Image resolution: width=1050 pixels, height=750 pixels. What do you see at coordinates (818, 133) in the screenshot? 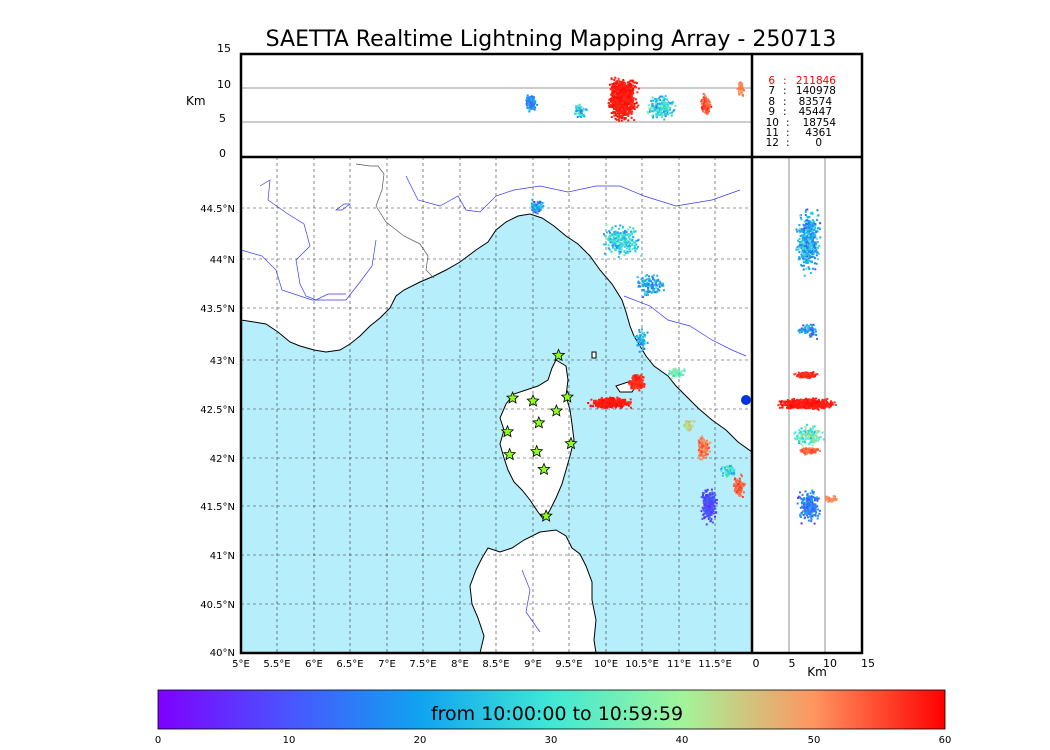
I see `stat-value: 4361` at bounding box center [818, 133].